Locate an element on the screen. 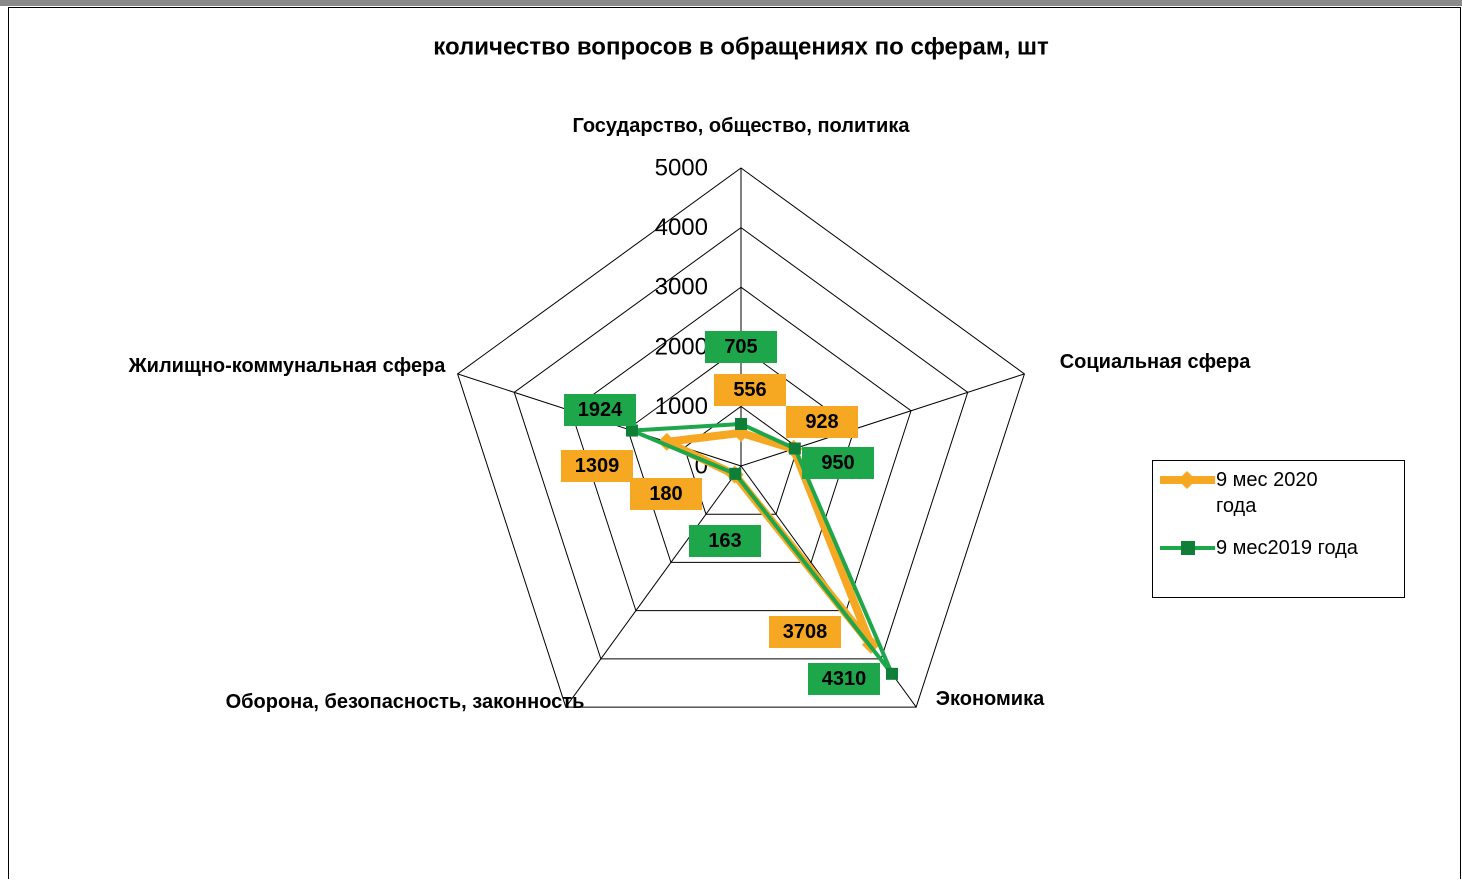 This screenshot has height=884, width=1462. data-label: 180 is located at coordinates (665, 494).